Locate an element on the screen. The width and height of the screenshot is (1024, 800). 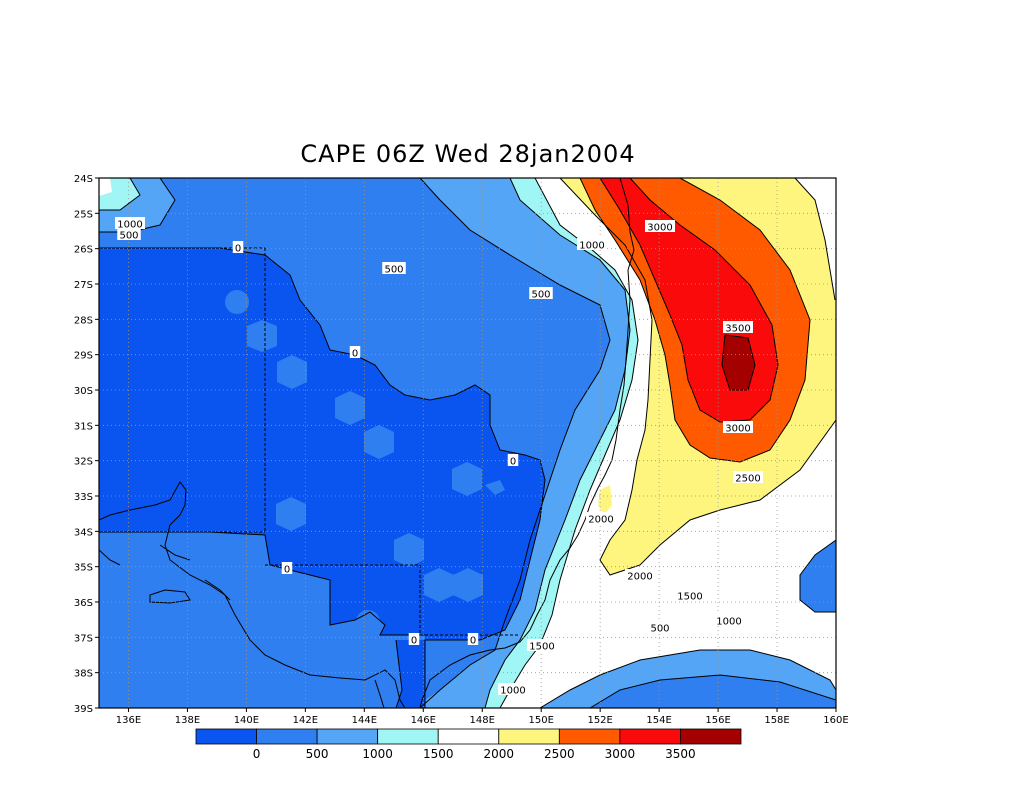
lat-tick-label: 26S is located at coordinates (83, 250).